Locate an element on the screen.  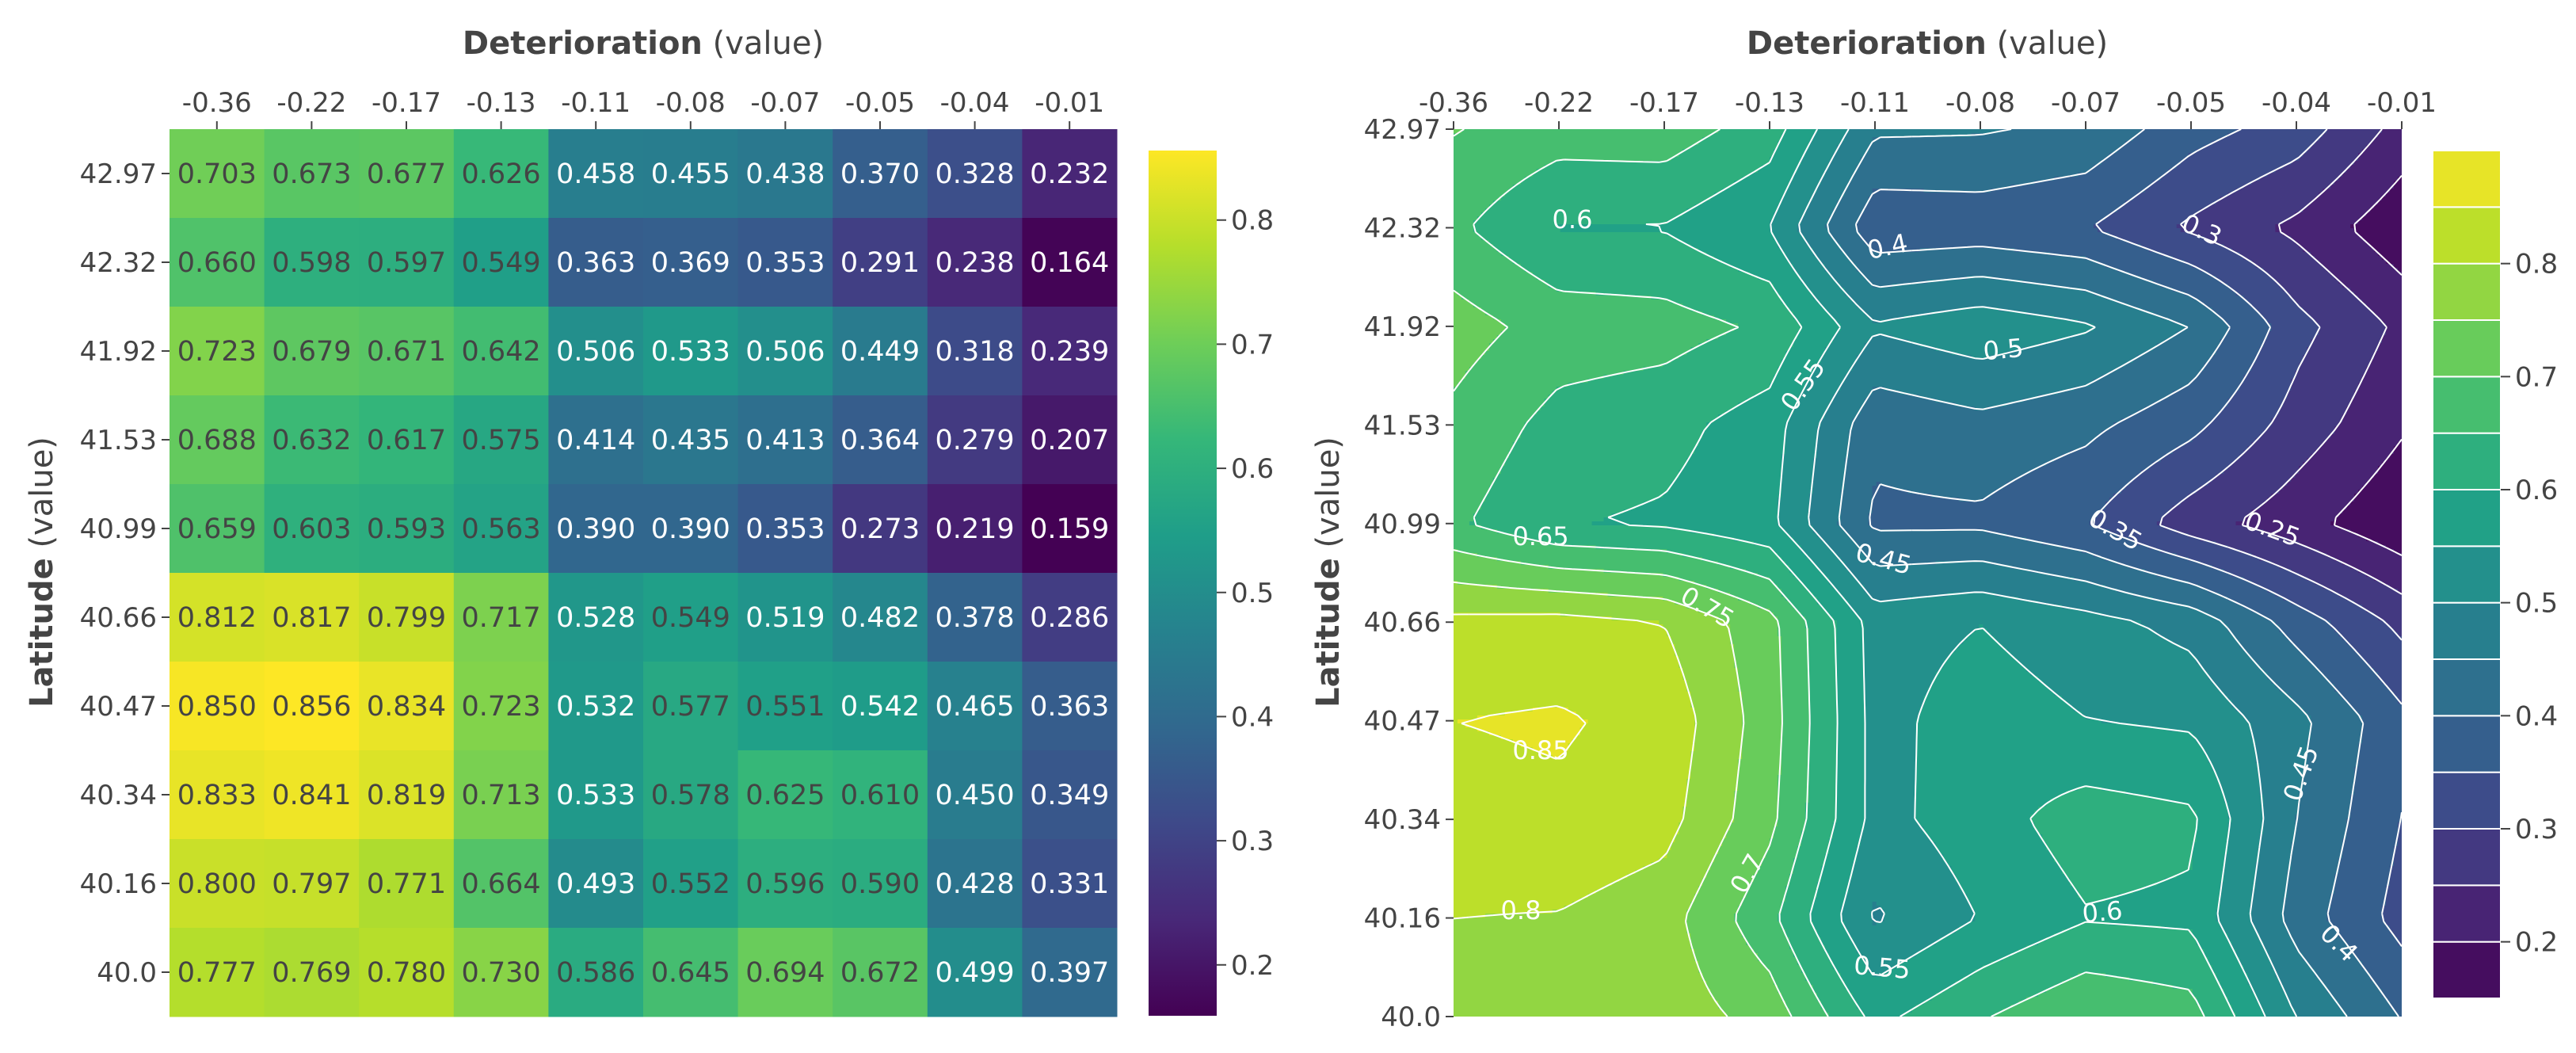
contour-line-label: 0.6 is located at coordinates (2102, 912).